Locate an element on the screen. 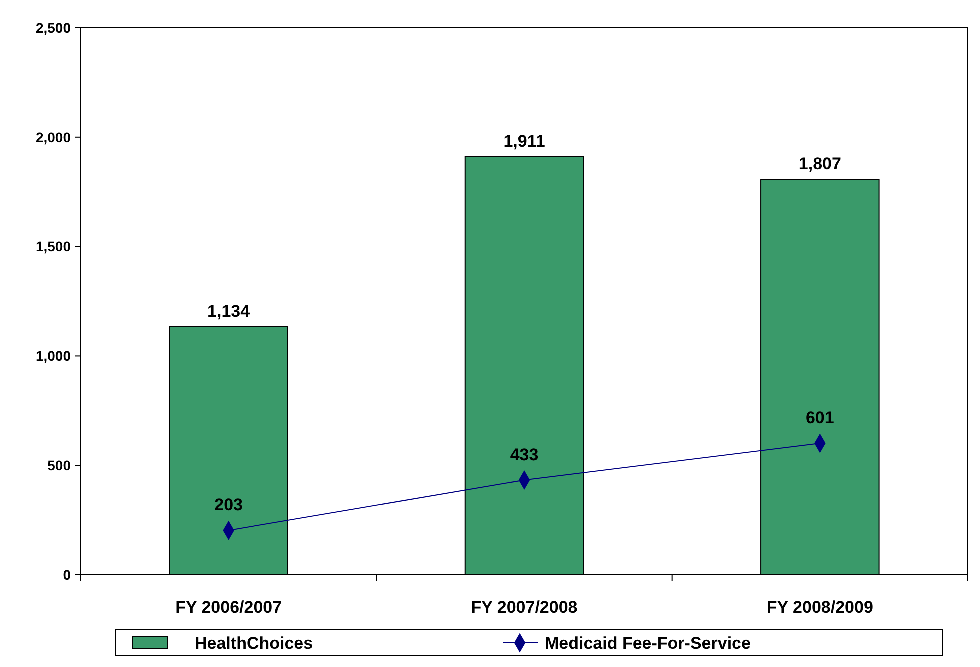 This screenshot has width=980, height=667. y-tick-label: 2,500 is located at coordinates (54, 28).